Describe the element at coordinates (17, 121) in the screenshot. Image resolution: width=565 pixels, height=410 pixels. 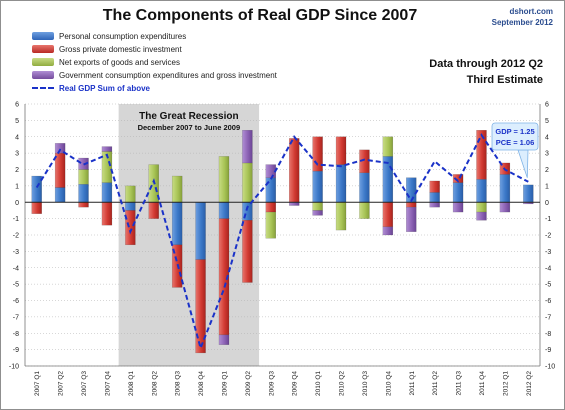
I see `y-tick-left: 5` at that location.